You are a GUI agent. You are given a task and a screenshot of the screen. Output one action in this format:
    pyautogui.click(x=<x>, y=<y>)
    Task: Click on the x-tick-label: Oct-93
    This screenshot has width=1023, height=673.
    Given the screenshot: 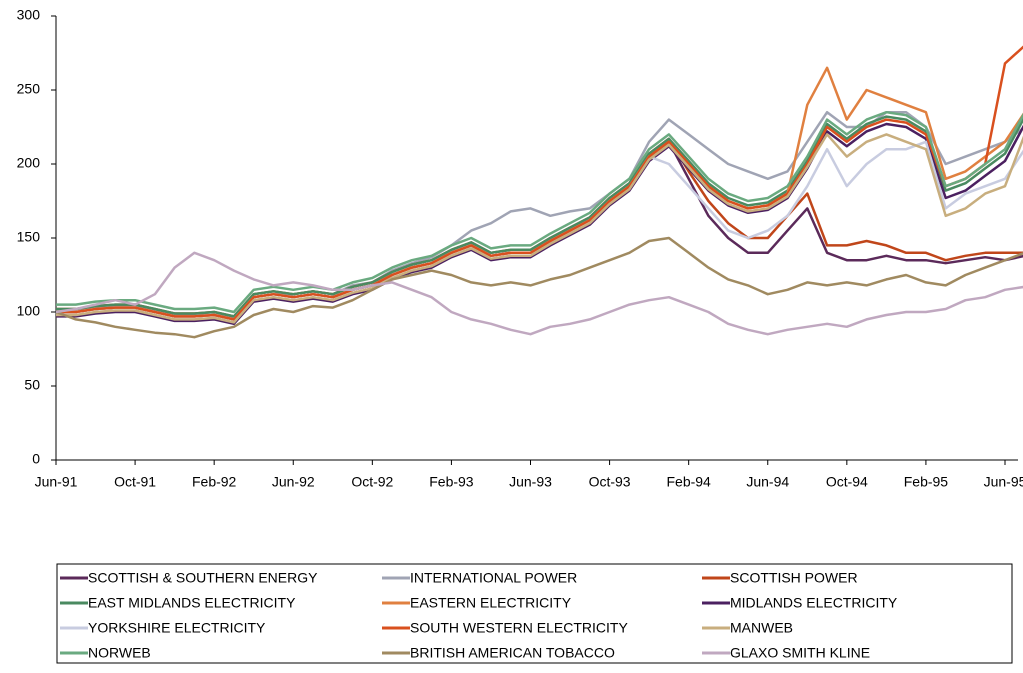 What is the action you would take?
    pyautogui.click(x=610, y=482)
    